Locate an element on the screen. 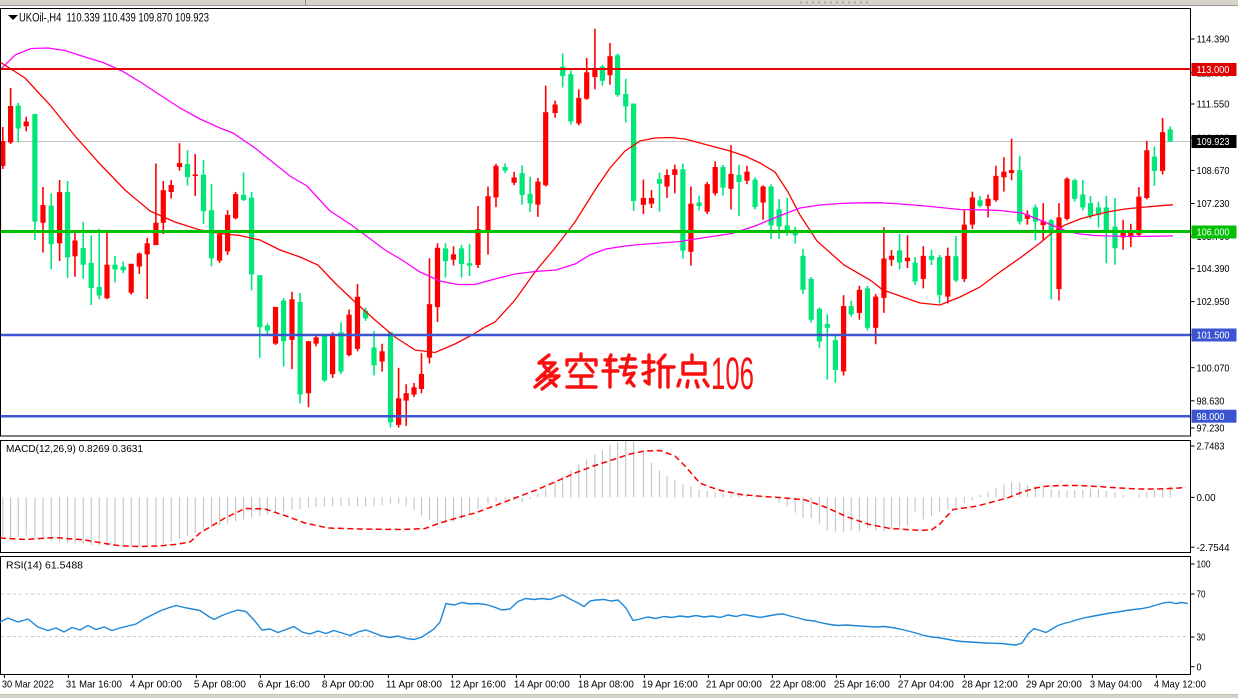 The image size is (1238, 698). svg-text: 100.070 is located at coordinates (1213, 368).